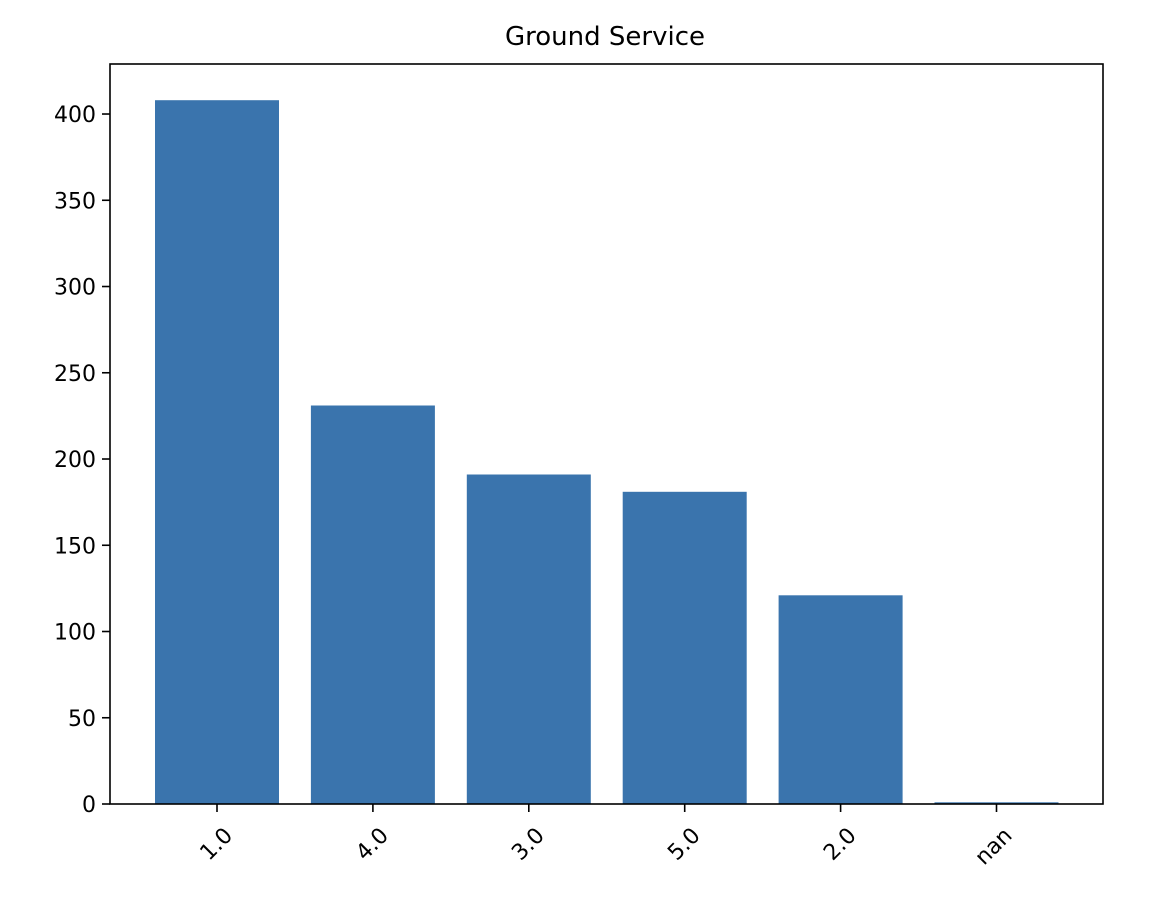  What do you see at coordinates (75, 115) in the screenshot?
I see `y-tick-label: 400` at bounding box center [75, 115].